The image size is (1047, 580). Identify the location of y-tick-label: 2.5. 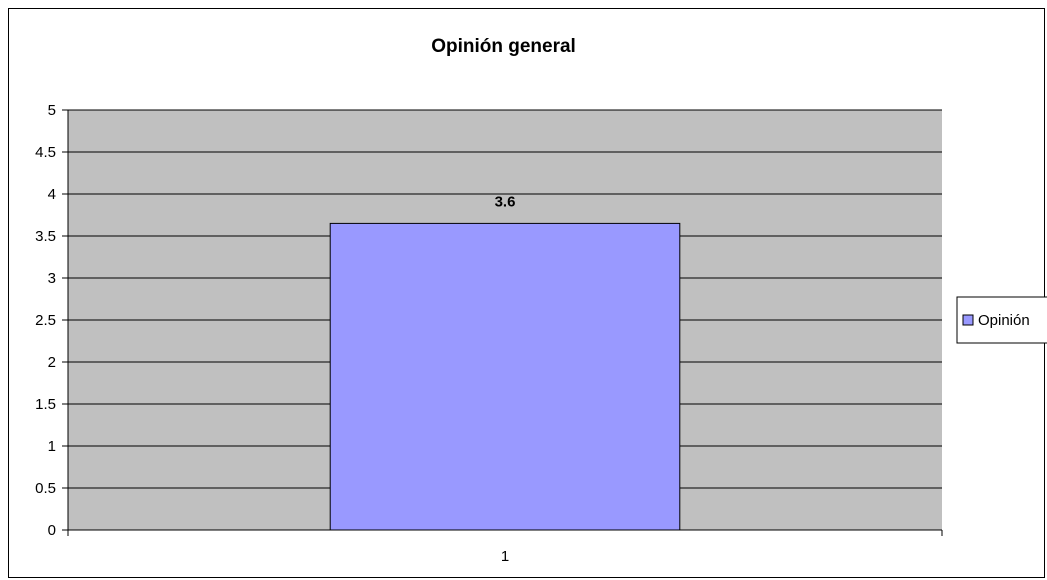
(45, 320).